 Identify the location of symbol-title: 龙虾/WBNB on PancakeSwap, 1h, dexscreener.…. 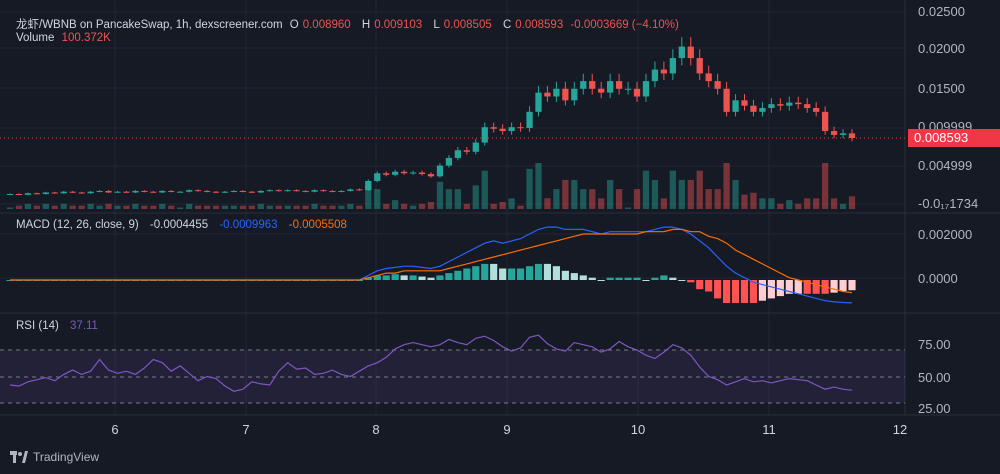
(149, 25).